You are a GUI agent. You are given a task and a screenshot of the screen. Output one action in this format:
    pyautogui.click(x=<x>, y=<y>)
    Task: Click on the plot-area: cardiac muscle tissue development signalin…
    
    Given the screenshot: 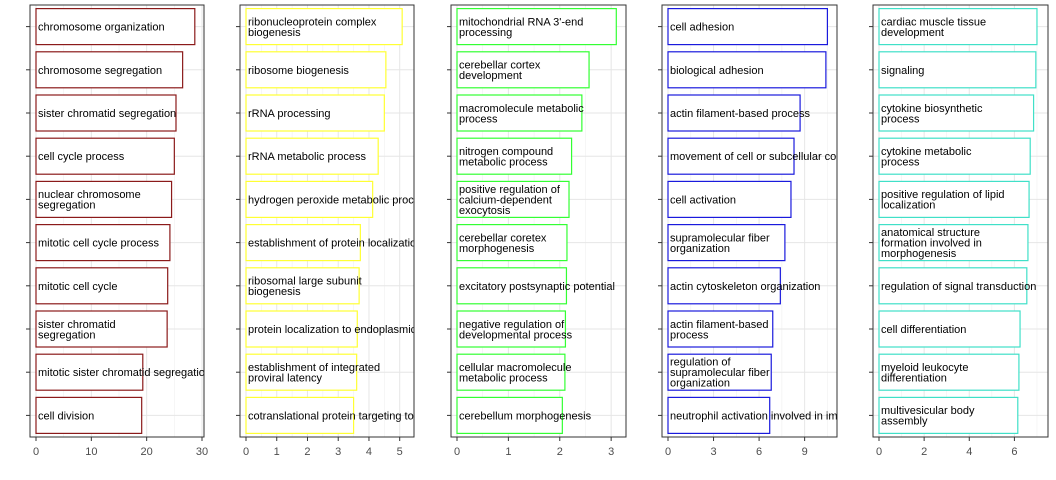 What is the action you would take?
    pyautogui.click(x=960, y=221)
    